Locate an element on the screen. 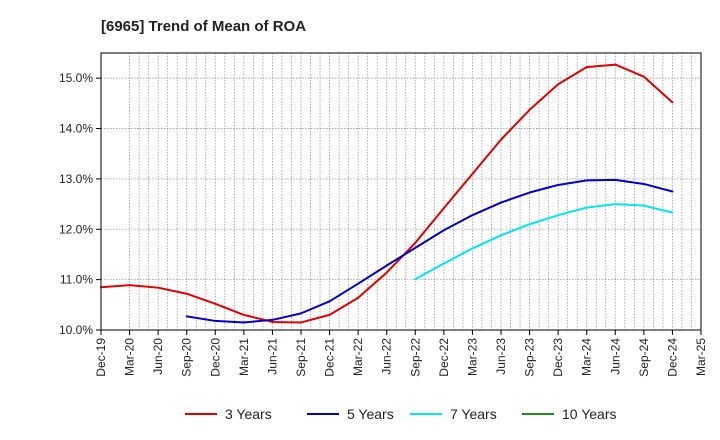  legend-item-10-years: 10 Years is located at coordinates (569, 414).